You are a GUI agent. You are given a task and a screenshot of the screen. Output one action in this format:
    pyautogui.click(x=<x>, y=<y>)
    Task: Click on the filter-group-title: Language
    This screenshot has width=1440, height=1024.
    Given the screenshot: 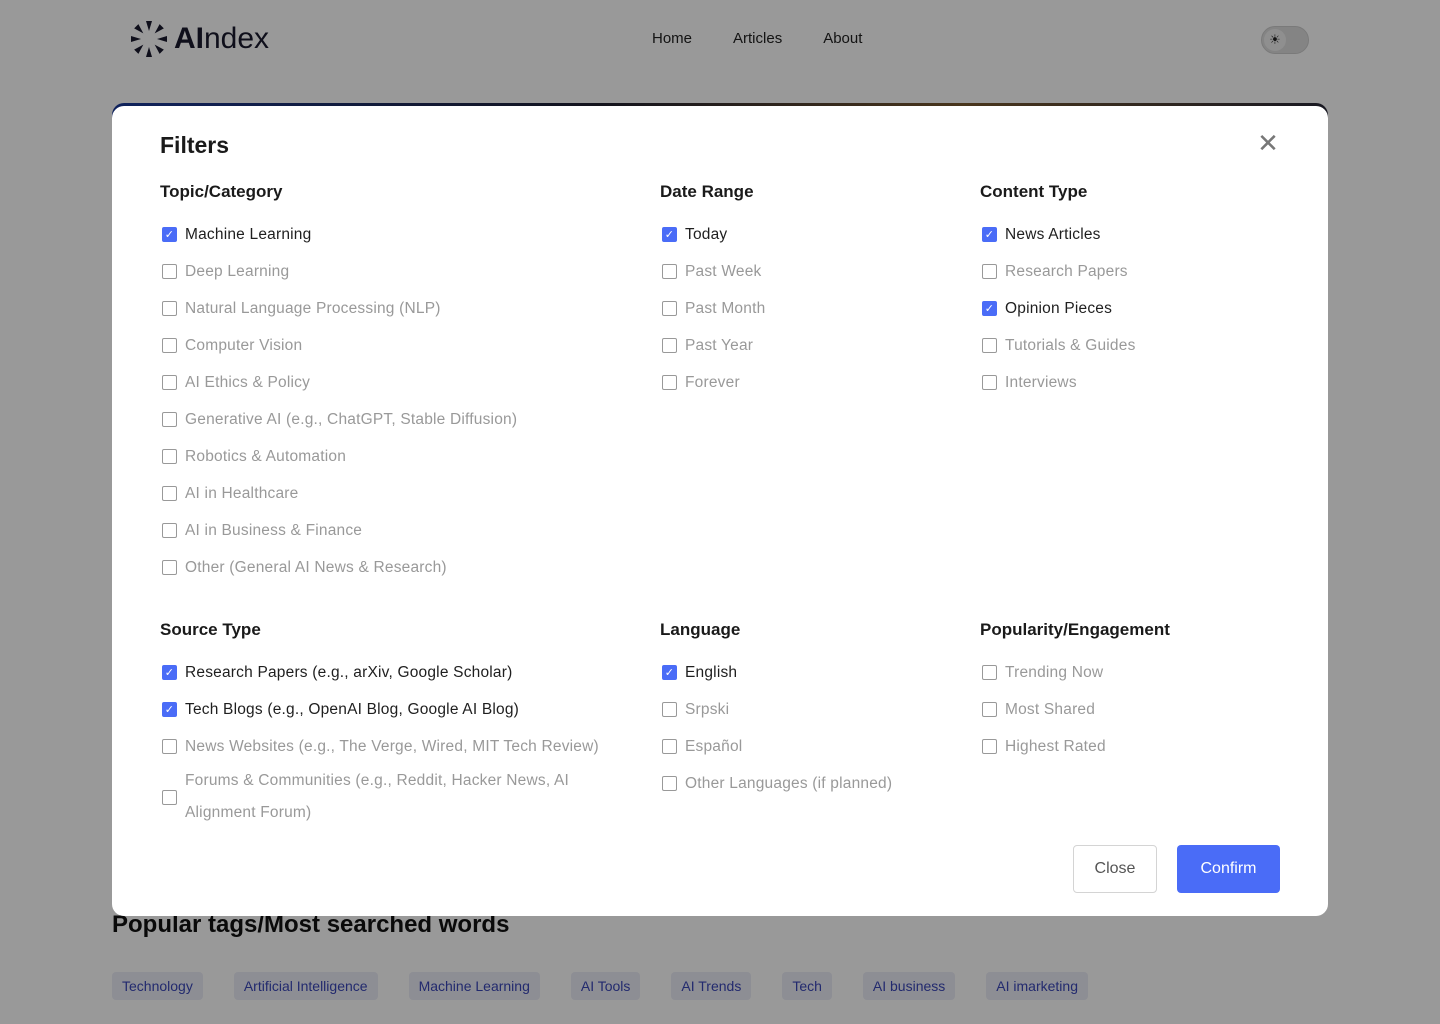 What is the action you would take?
    pyautogui.click(x=700, y=629)
    